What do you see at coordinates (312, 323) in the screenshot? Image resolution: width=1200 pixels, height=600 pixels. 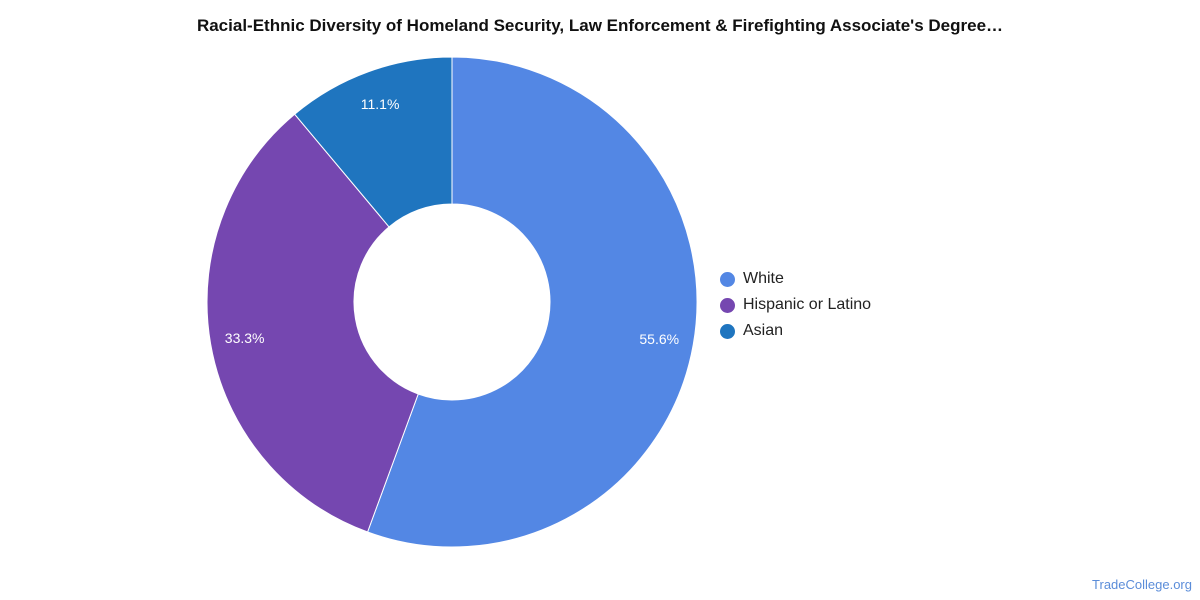 I see `slice-hispanic-or-latino` at bounding box center [312, 323].